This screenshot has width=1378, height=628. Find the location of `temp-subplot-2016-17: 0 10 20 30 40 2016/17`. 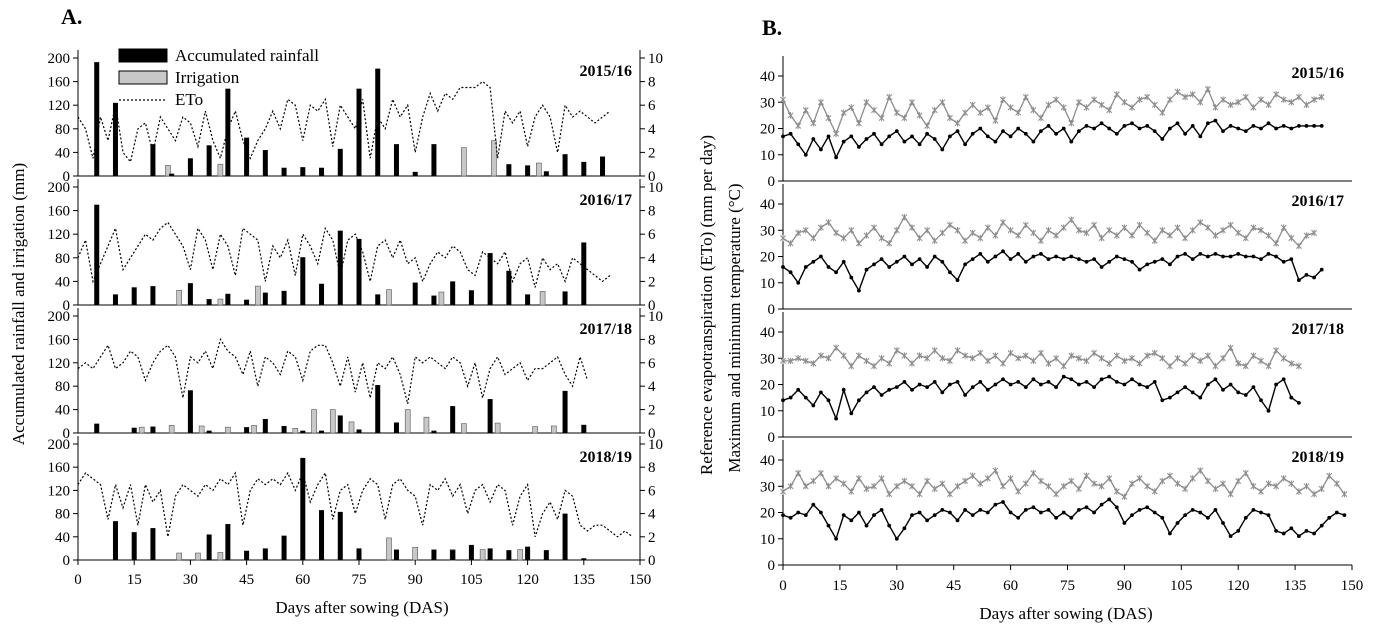

temp-subplot-2016-17: 0 10 20 30 40 2016/17 is located at coordinates (1056, 251).